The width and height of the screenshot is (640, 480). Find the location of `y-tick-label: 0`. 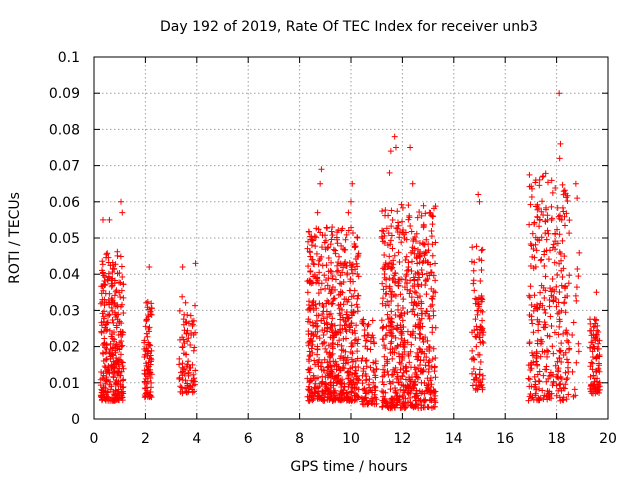

y-tick-label: 0 is located at coordinates (75, 420).